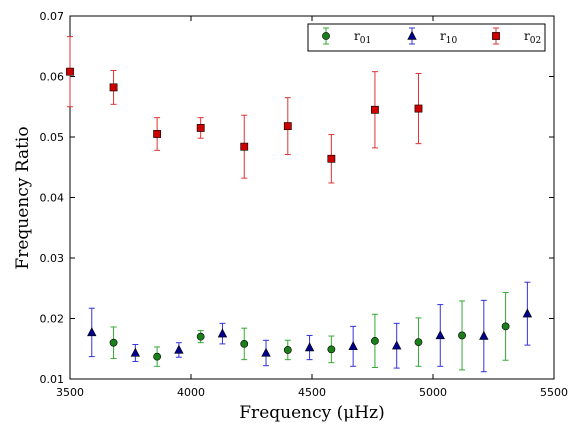 The height and width of the screenshot is (432, 576). I want to click on legend-entry-r10: r10, so click(432, 36).